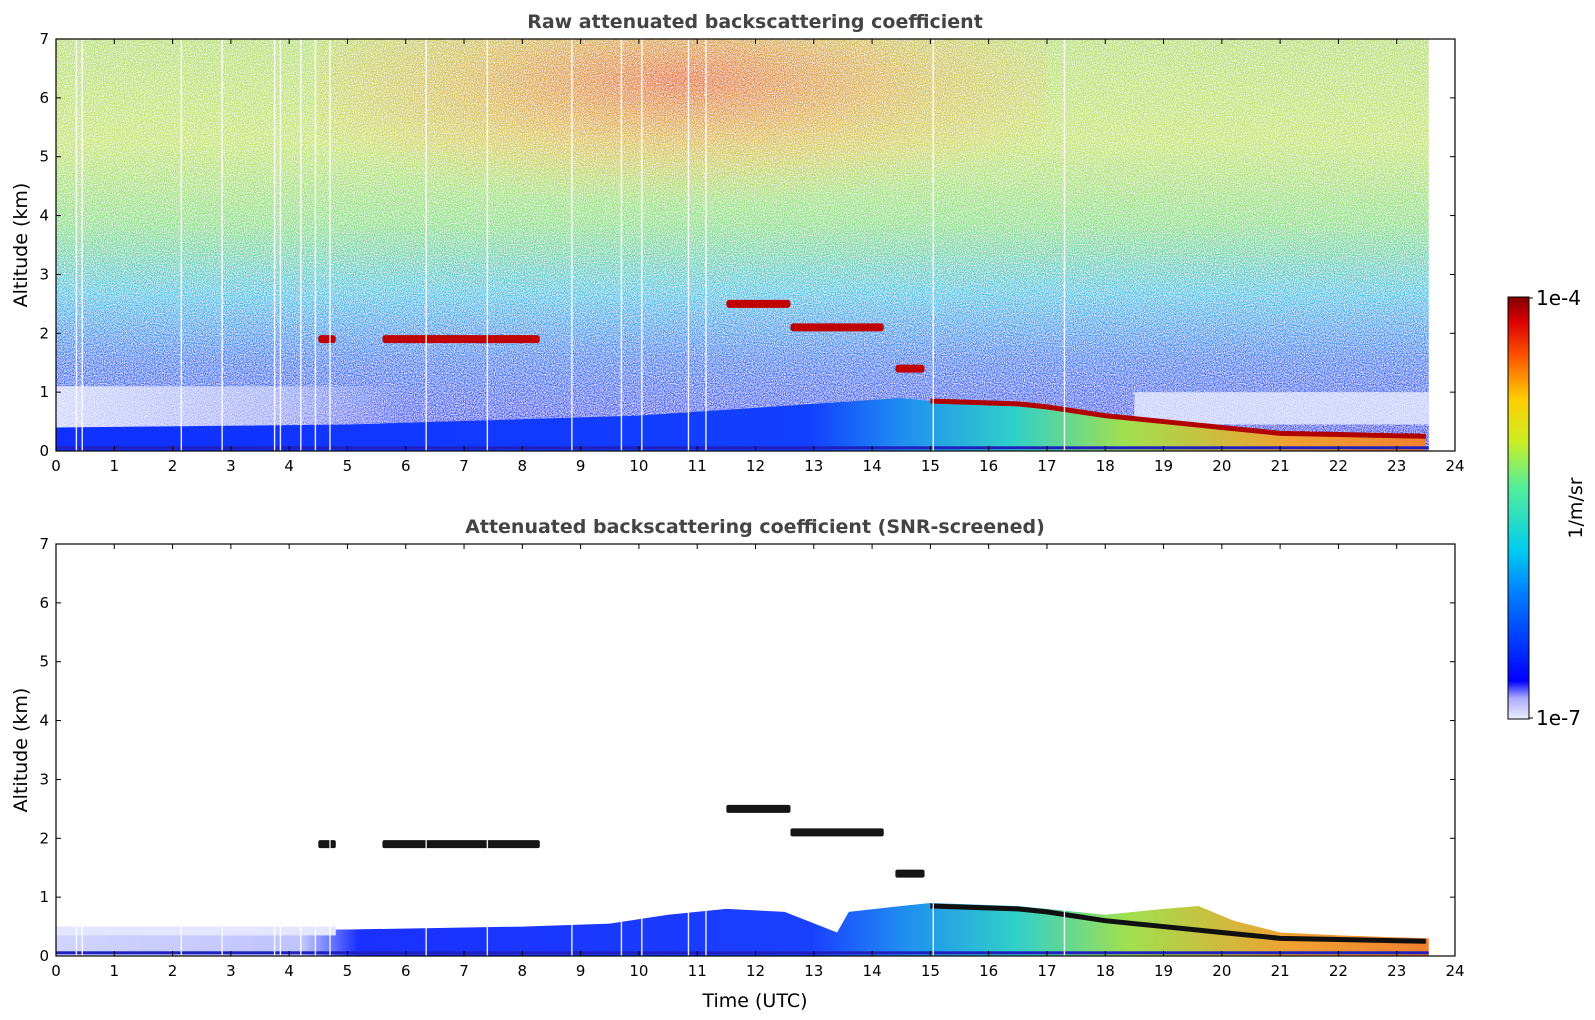 This screenshot has height=1020, width=1595. I want to click on screened-bl-top-line, so click(1178, 923).